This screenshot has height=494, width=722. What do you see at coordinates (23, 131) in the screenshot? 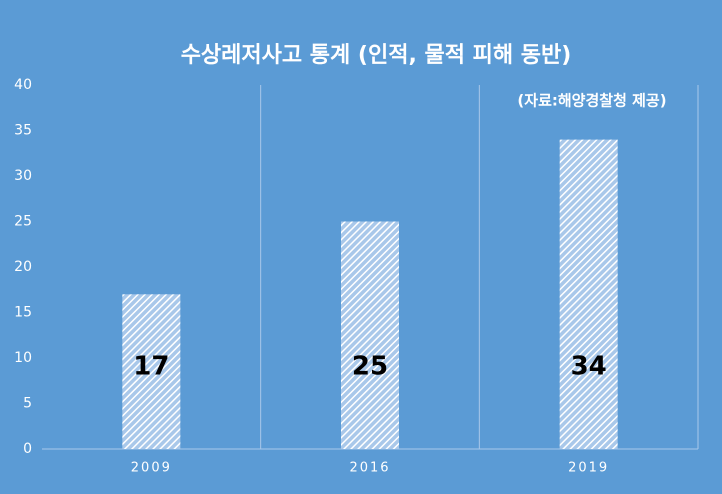
I see `y-tick-label: 35` at bounding box center [23, 131].